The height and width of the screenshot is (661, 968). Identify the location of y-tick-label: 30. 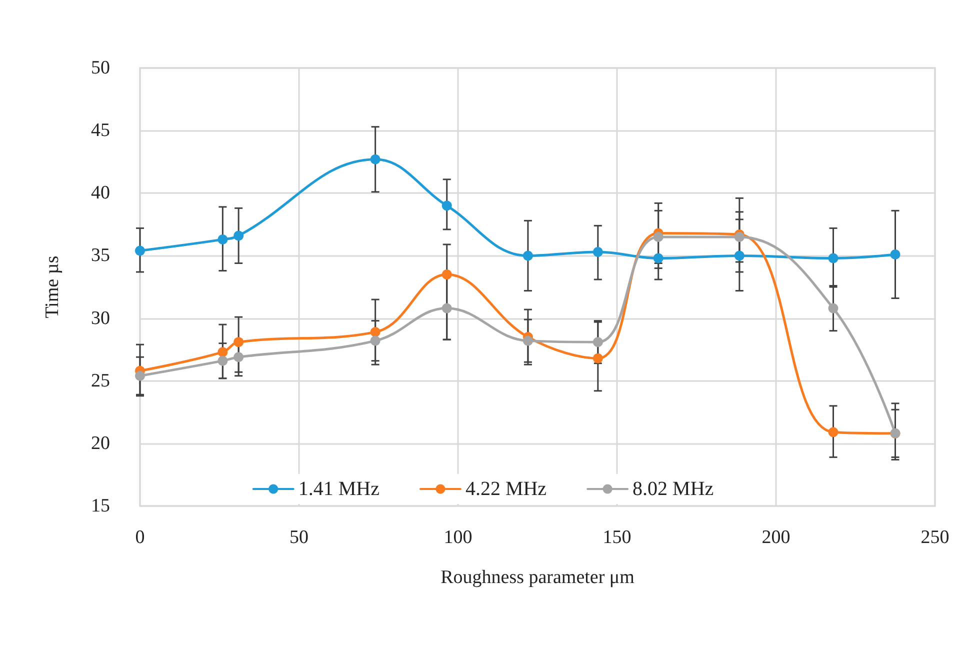
(100, 318).